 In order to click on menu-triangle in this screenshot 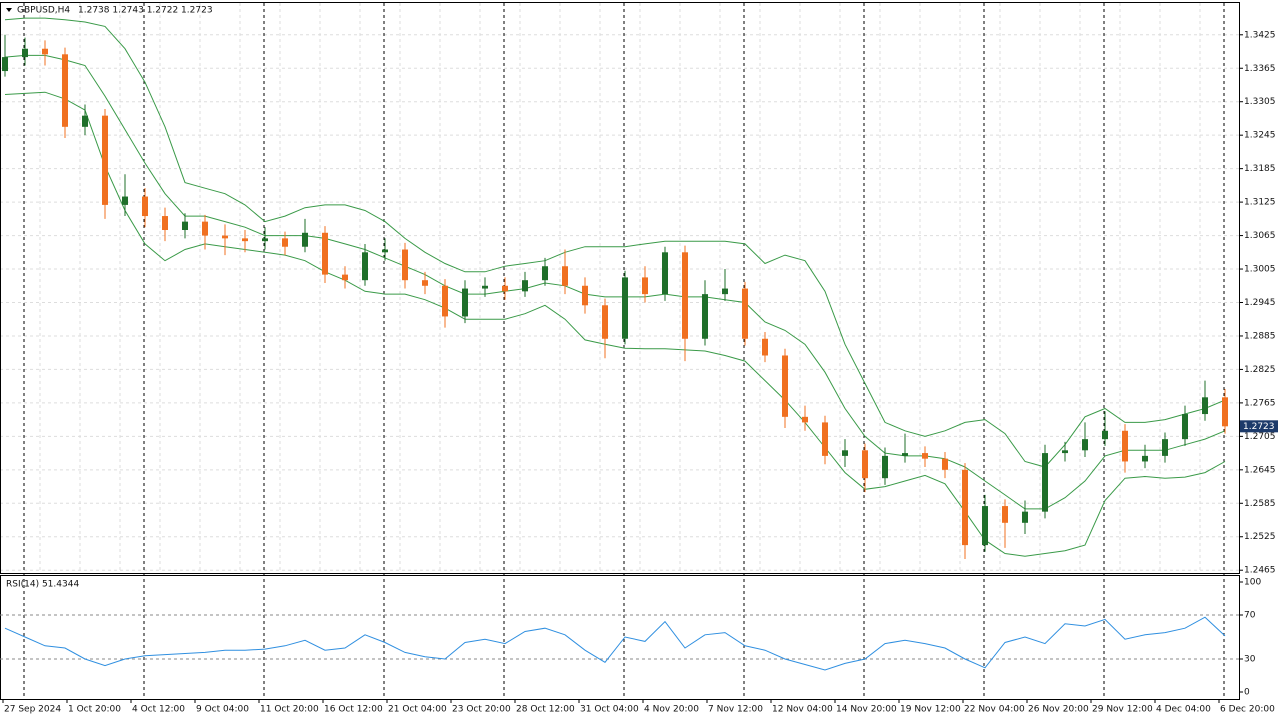, I will do `click(9, 10)`.